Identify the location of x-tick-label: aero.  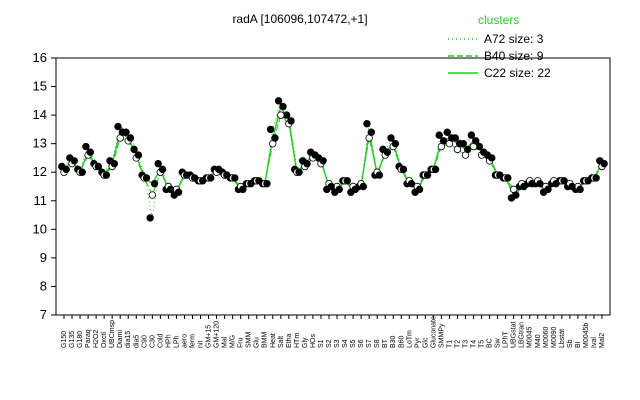
(184, 341).